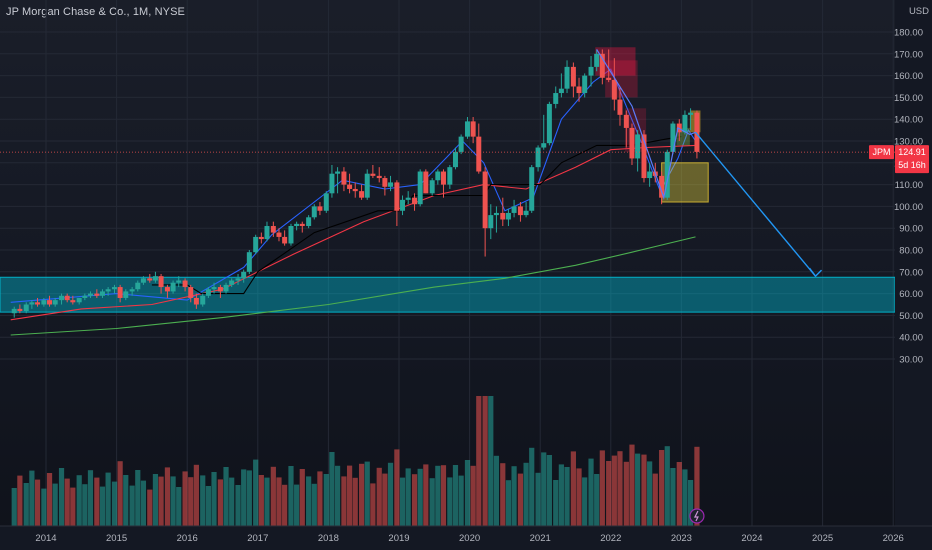 The image size is (932, 550). I want to click on lightning-icon, so click(697, 516).